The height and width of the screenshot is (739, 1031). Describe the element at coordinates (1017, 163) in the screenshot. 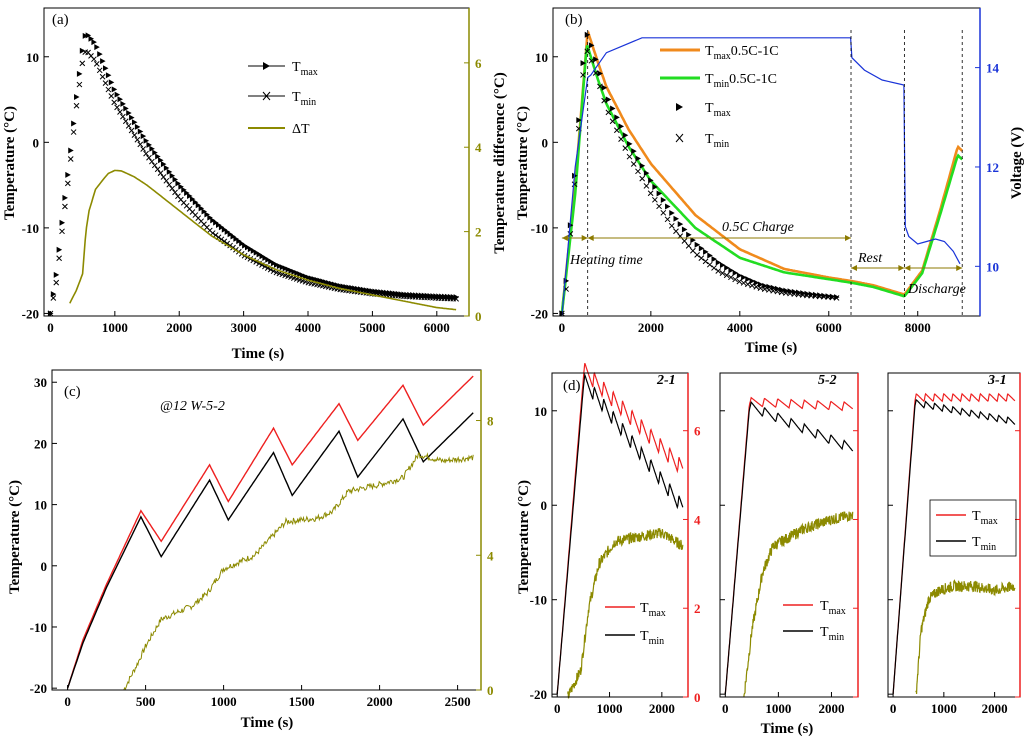

I see `panel-b-y2label: Voltage (V)` at that location.